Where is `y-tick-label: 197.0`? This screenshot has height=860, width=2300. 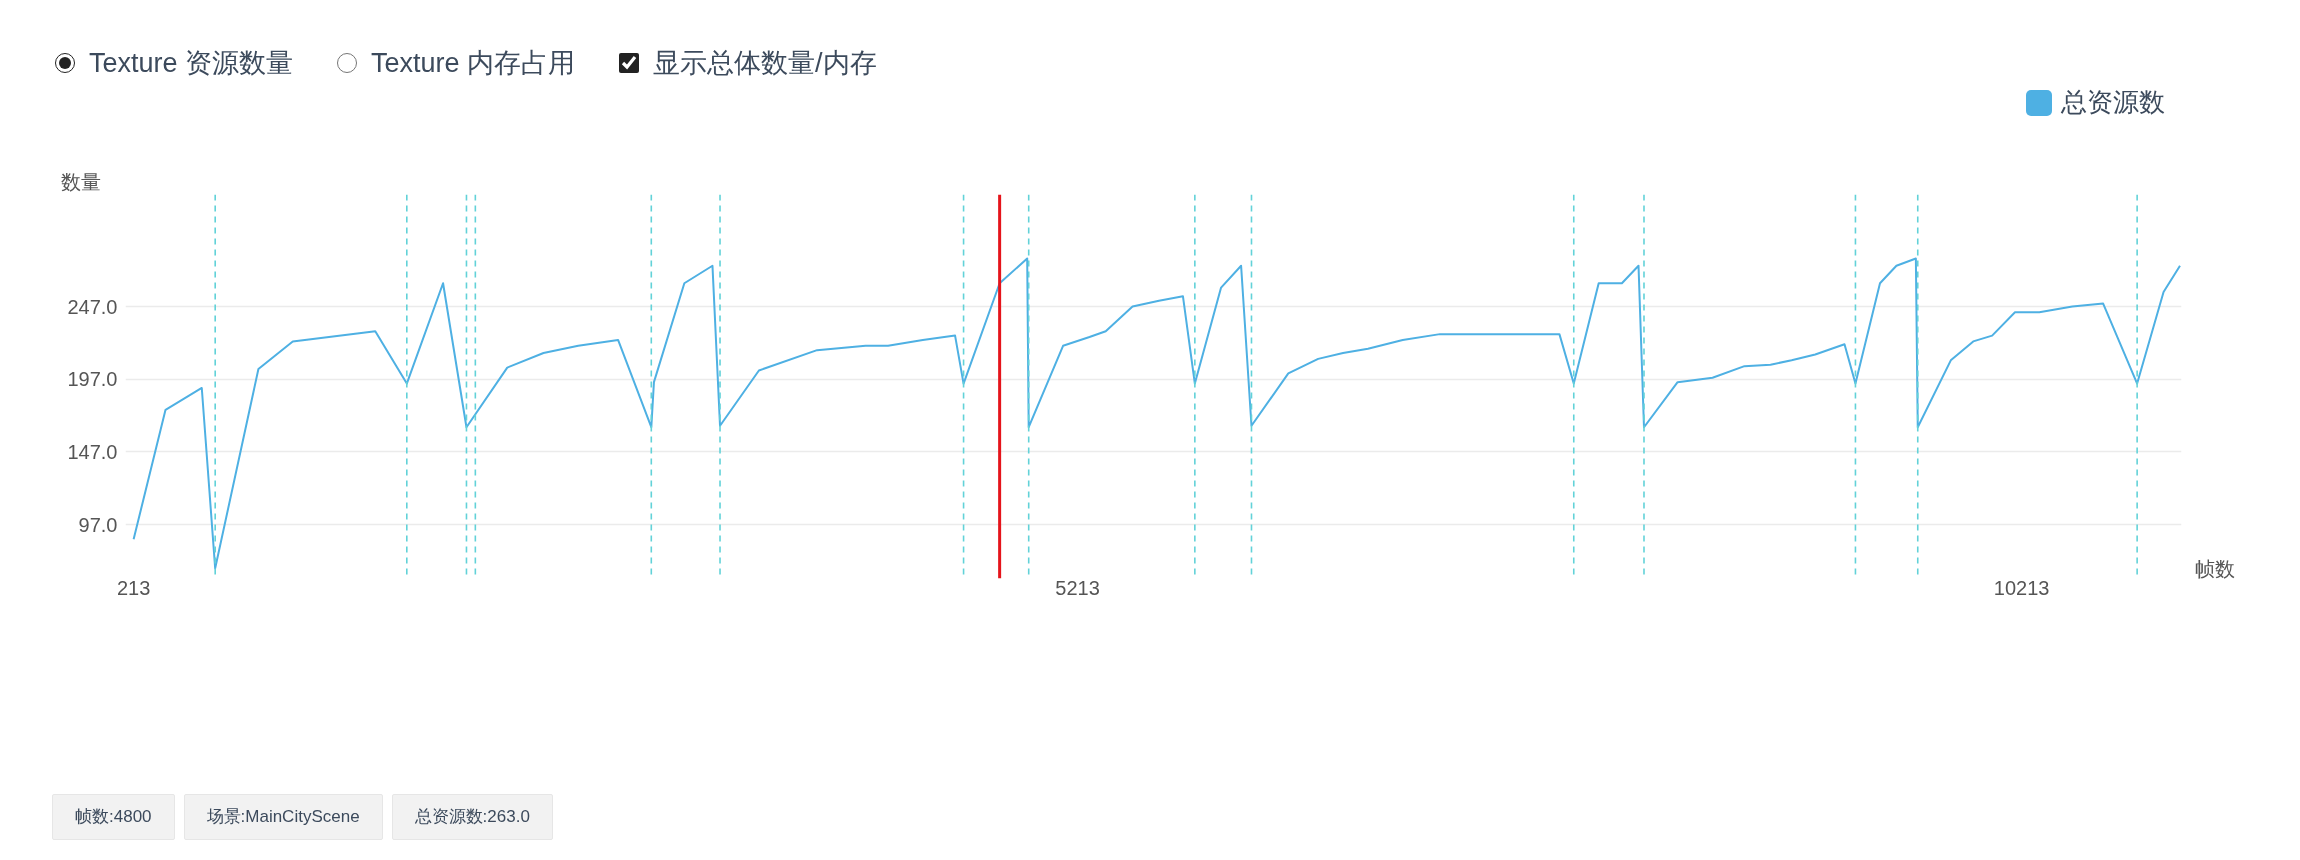
y-tick-label: 197.0 is located at coordinates (92, 379).